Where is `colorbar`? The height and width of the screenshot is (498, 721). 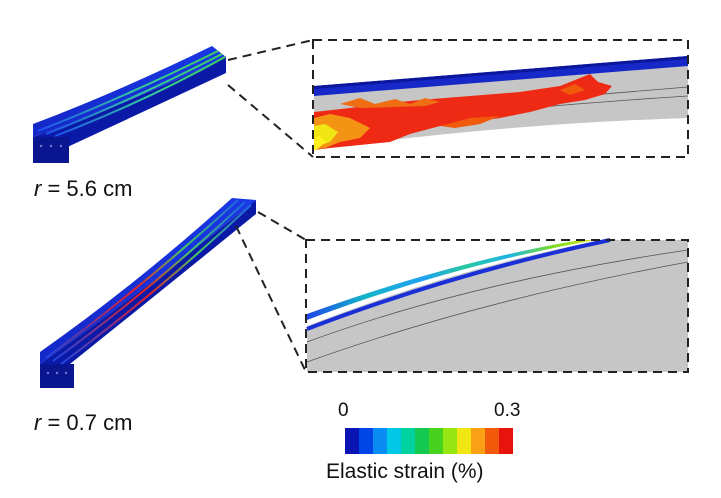 colorbar is located at coordinates (429, 441).